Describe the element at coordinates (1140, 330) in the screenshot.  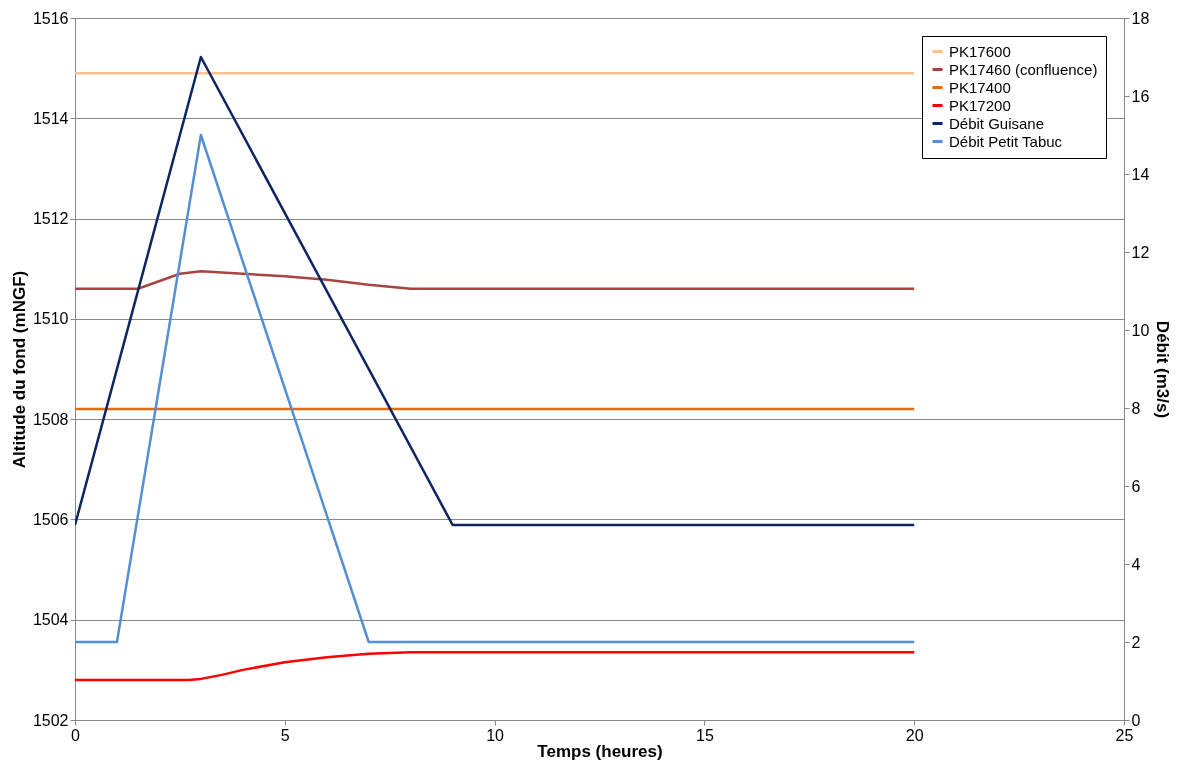
I see `y2-tick-label: 10` at that location.